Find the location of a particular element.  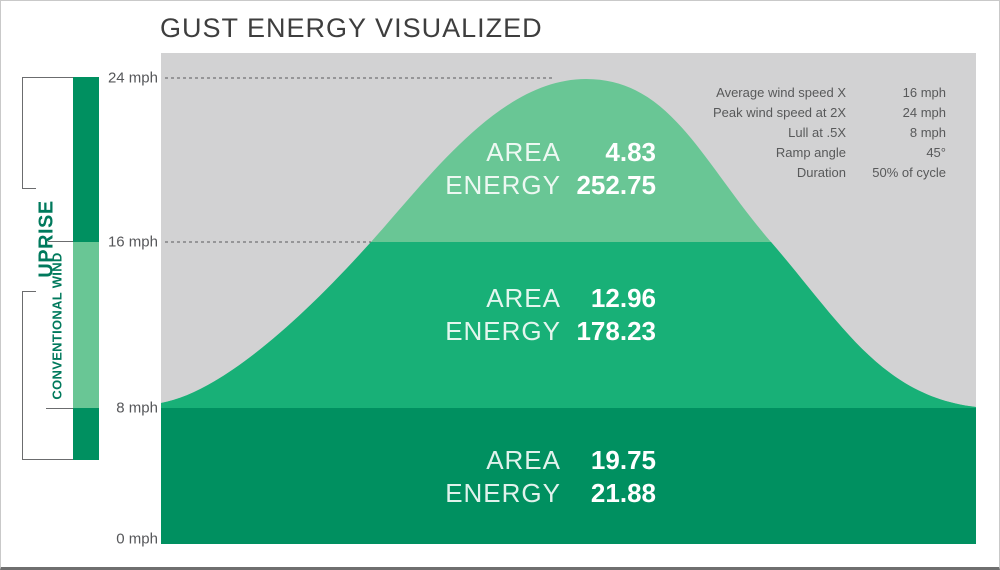

area-value: 12.96 is located at coordinates (623, 298).